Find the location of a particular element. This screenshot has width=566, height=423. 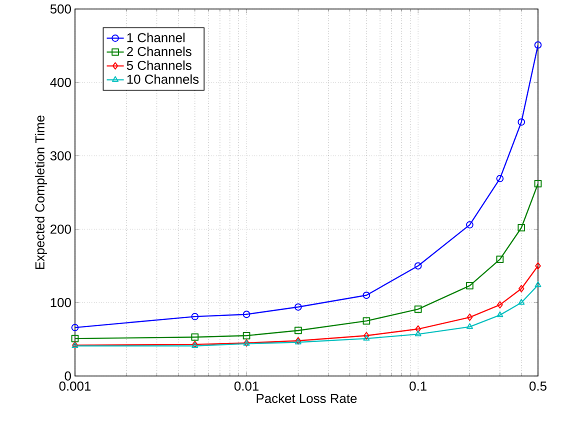

y-tick-label: 500 is located at coordinates (60, 9).